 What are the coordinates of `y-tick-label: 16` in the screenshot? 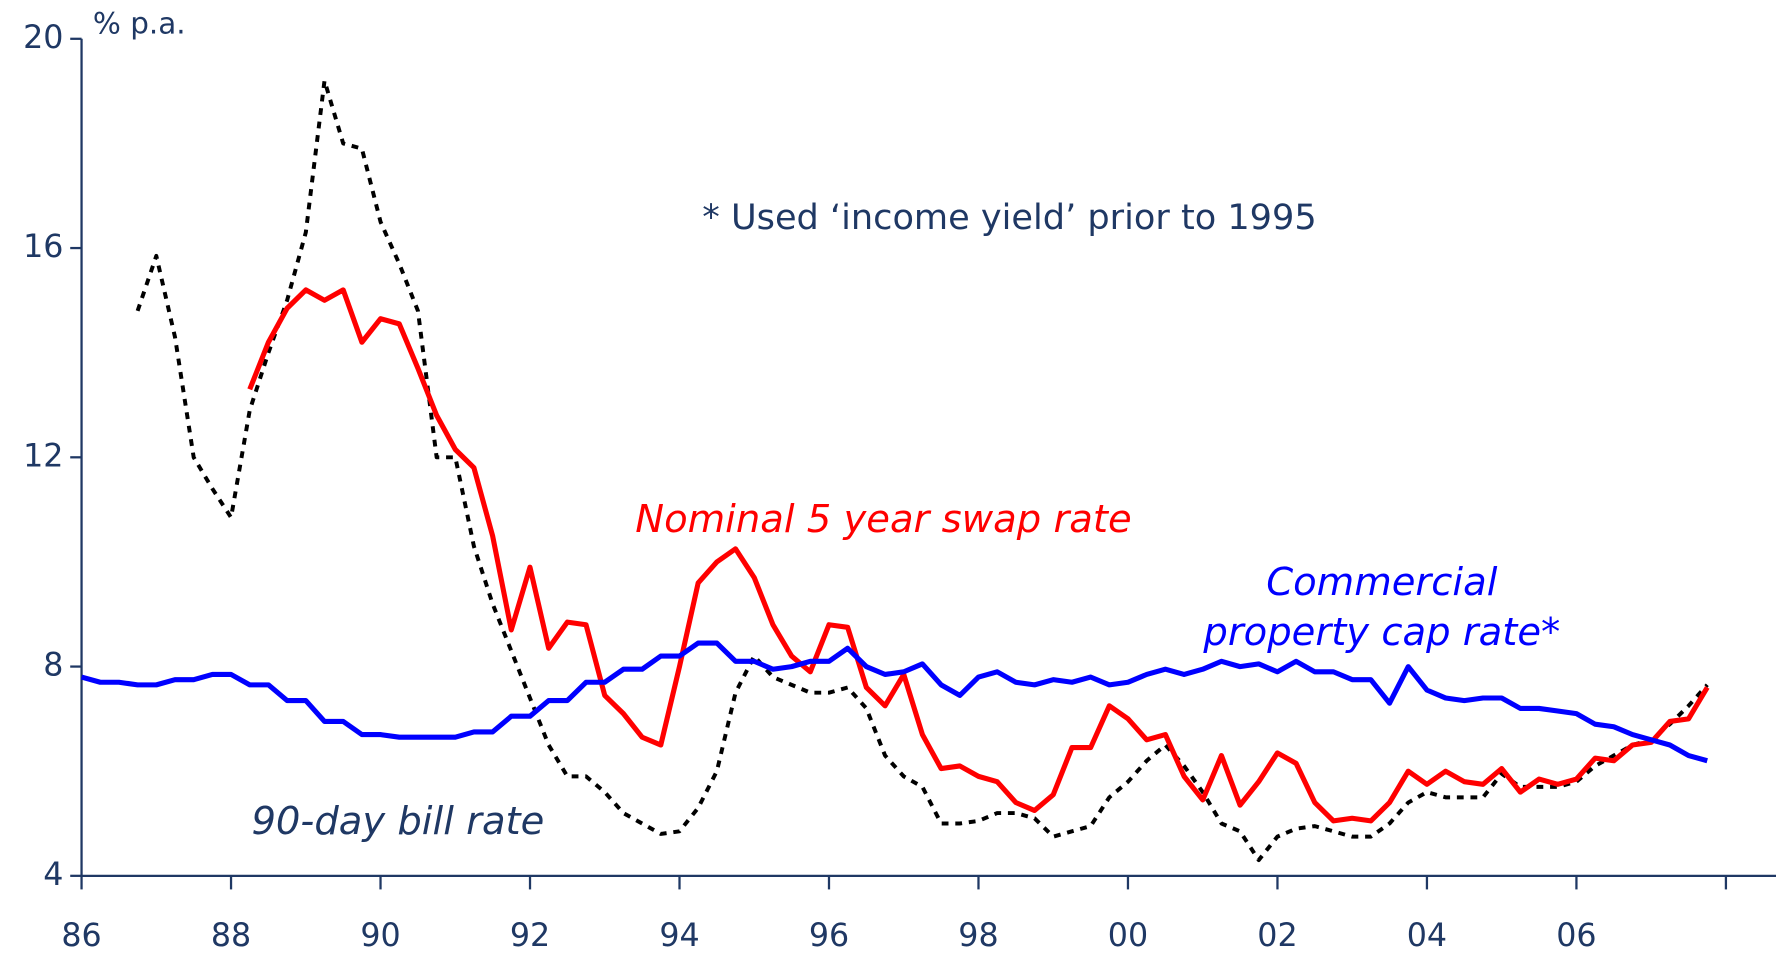 It's located at (43, 247).